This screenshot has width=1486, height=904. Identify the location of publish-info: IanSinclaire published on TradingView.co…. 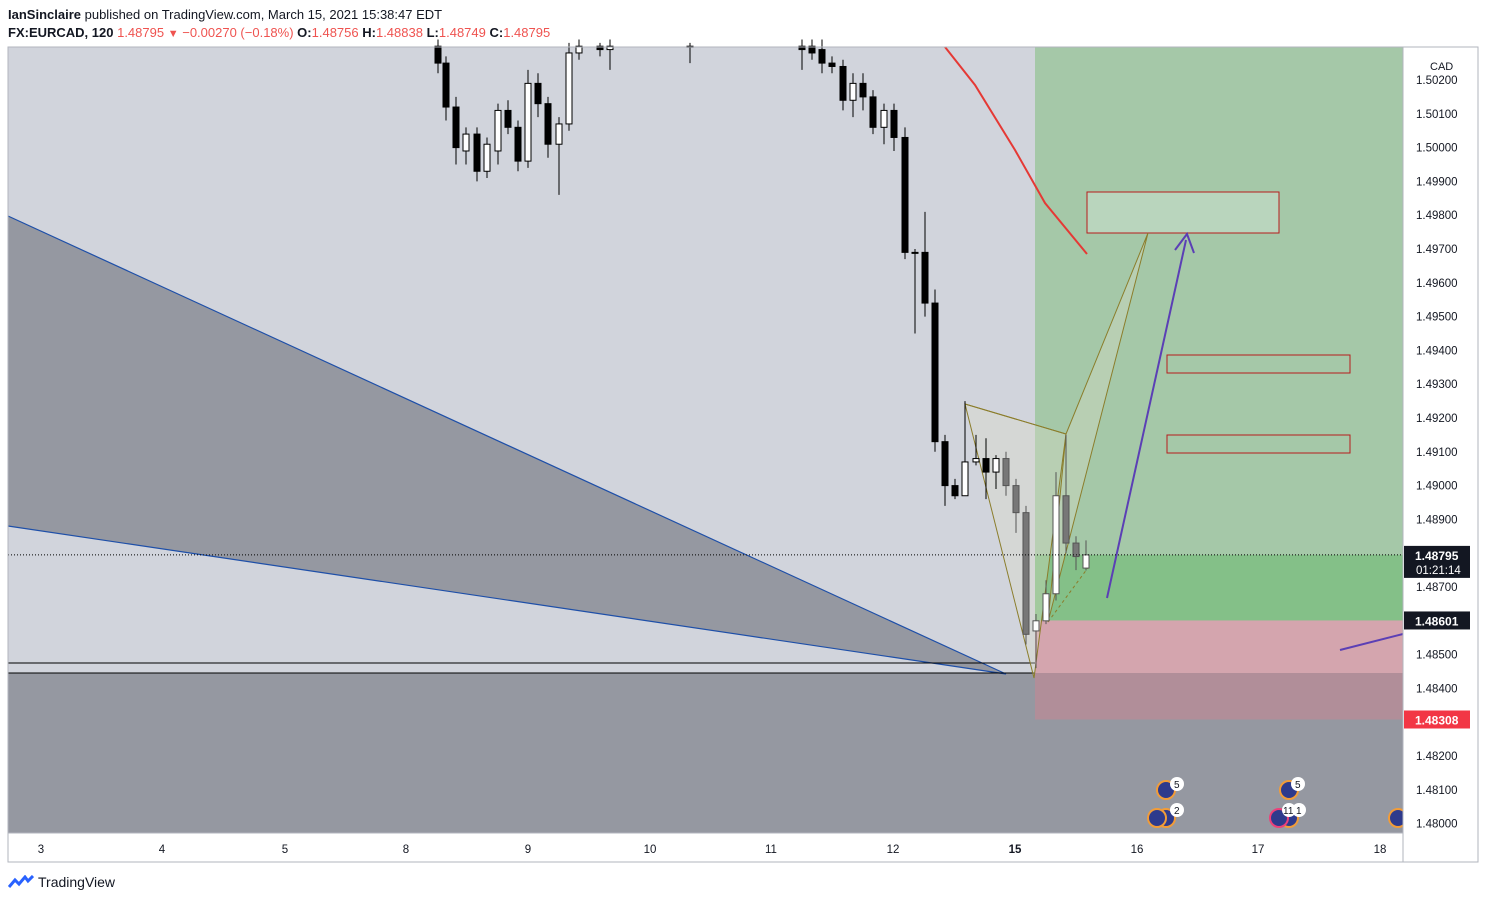
(279, 15).